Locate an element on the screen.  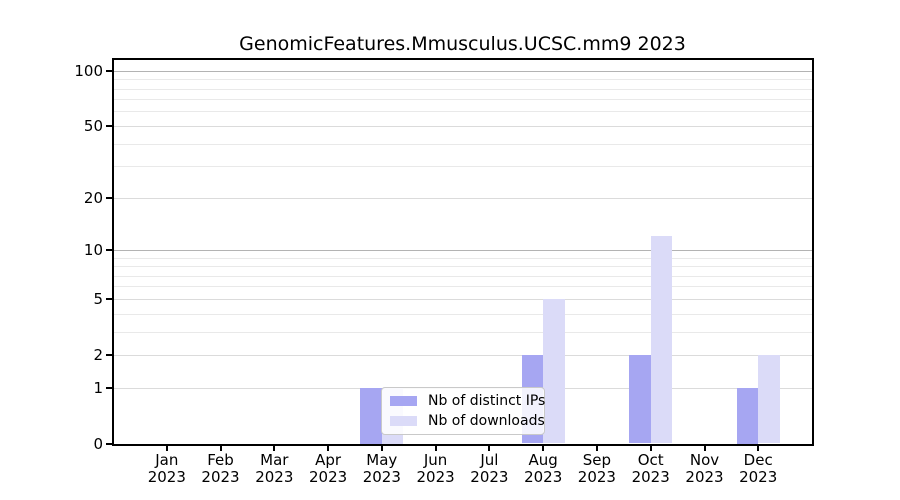
x-tick-label-mar-2023: Mar 2023 is located at coordinates (274, 468).